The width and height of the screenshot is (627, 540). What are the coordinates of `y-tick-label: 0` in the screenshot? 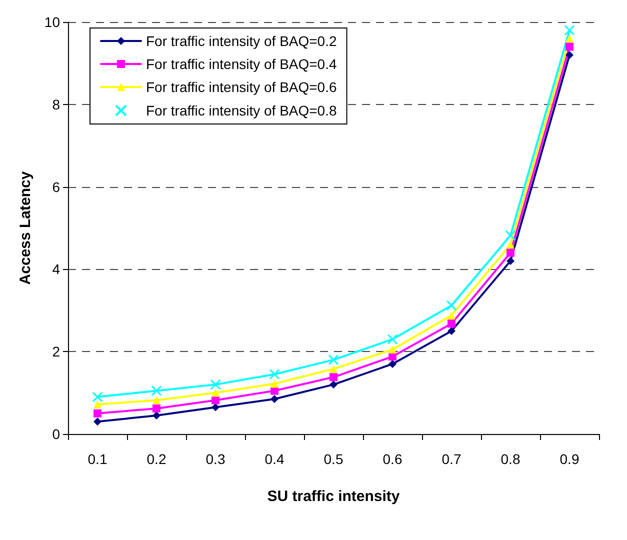 It's located at (56, 434).